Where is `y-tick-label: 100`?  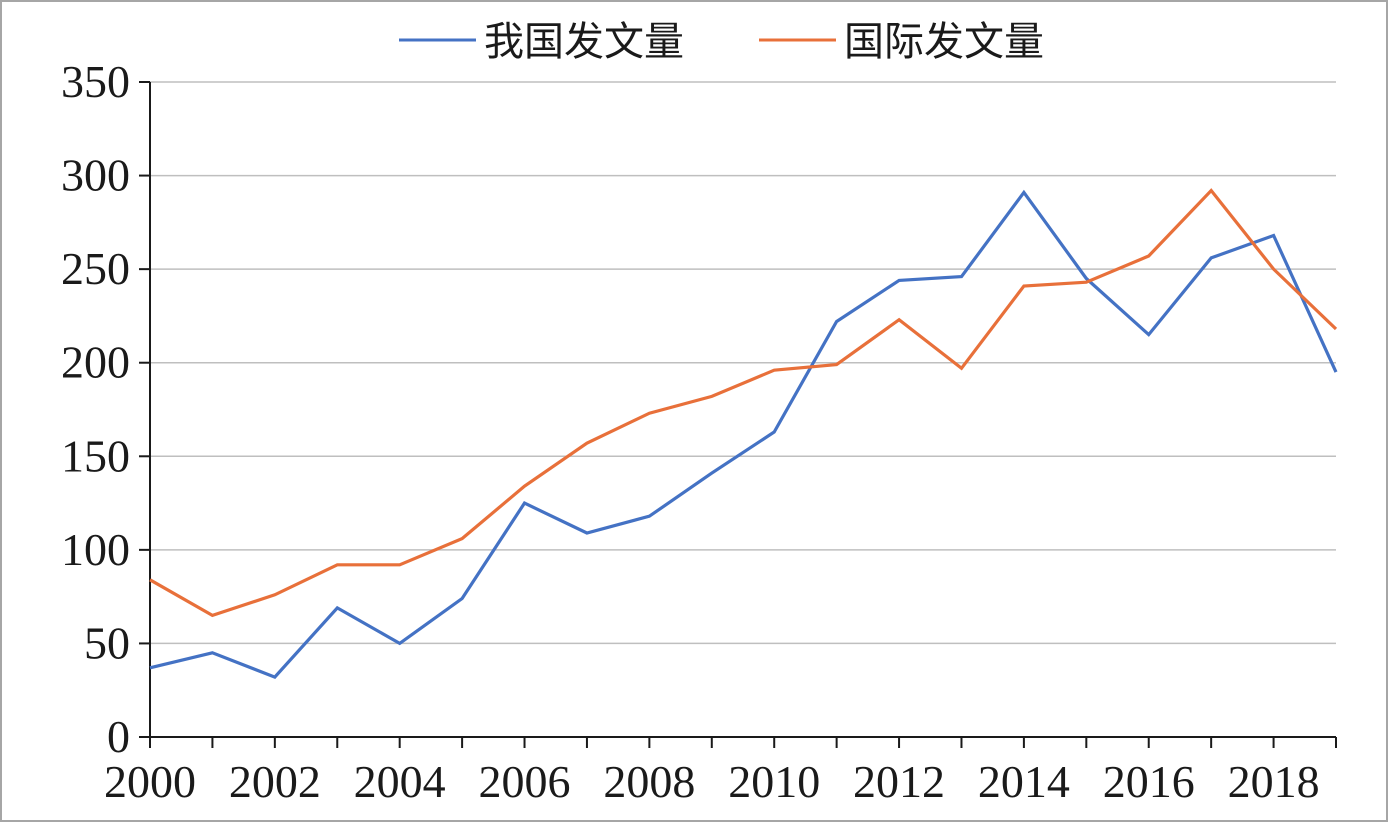
y-tick-label: 100 is located at coordinates (95, 549).